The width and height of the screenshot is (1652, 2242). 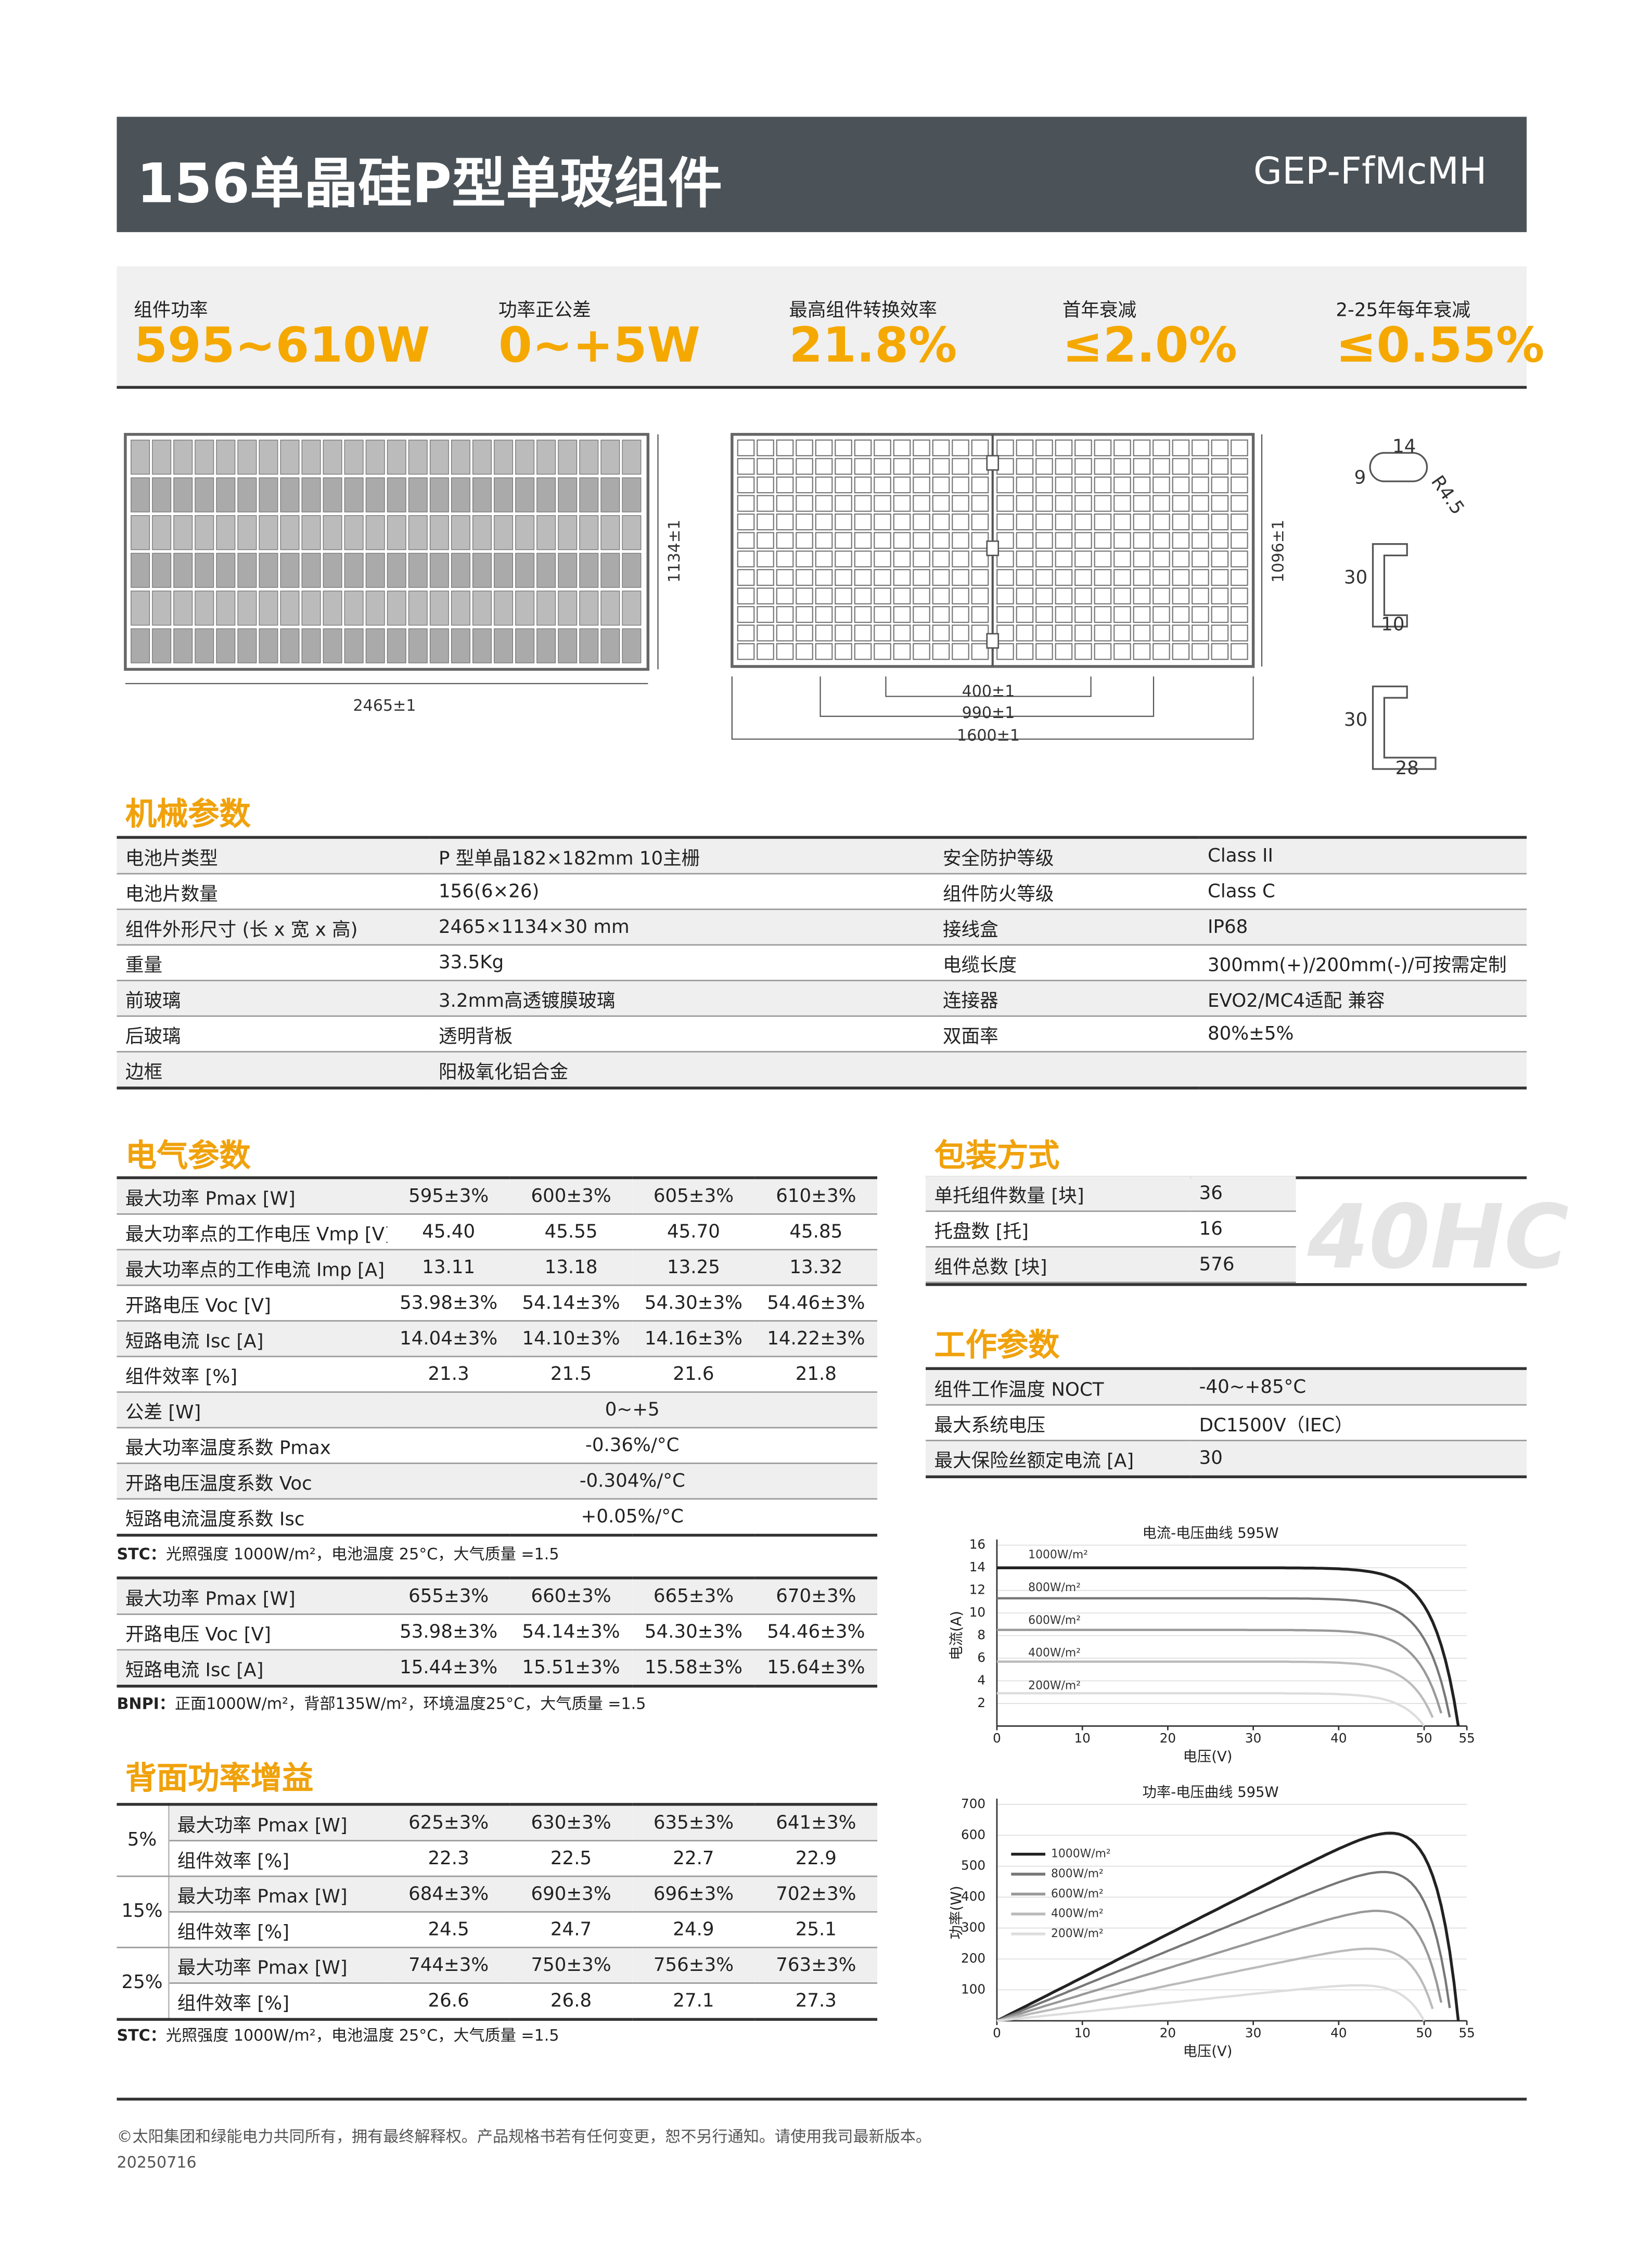 I want to click on table-cell: -0.304%/°C, so click(x=632, y=1481).